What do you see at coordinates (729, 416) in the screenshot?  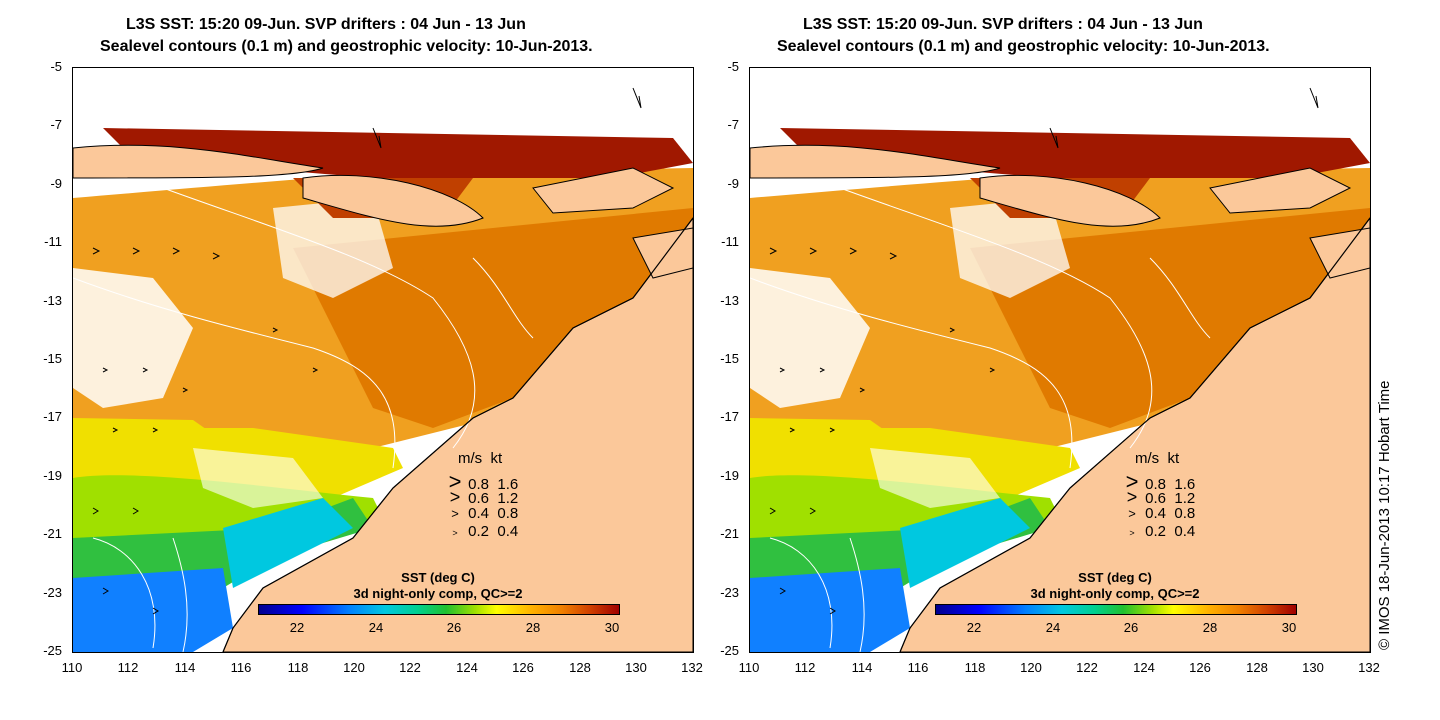 I see `y-tick: -17` at bounding box center [729, 416].